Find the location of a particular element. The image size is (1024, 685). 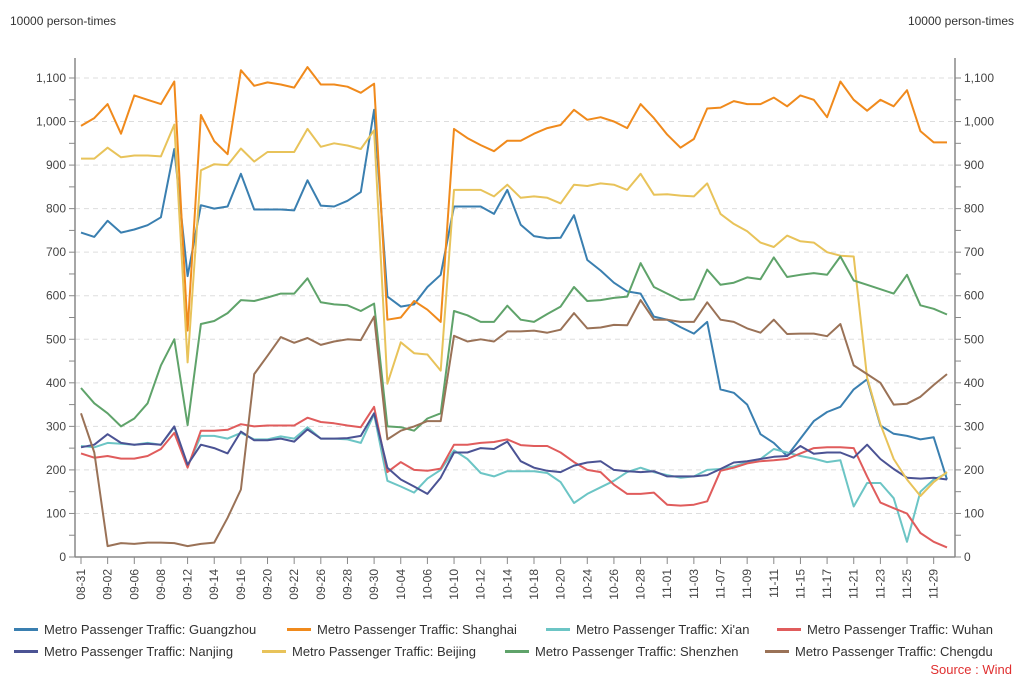

x-tick-label: 10-04 is located at coordinates (401, 584).